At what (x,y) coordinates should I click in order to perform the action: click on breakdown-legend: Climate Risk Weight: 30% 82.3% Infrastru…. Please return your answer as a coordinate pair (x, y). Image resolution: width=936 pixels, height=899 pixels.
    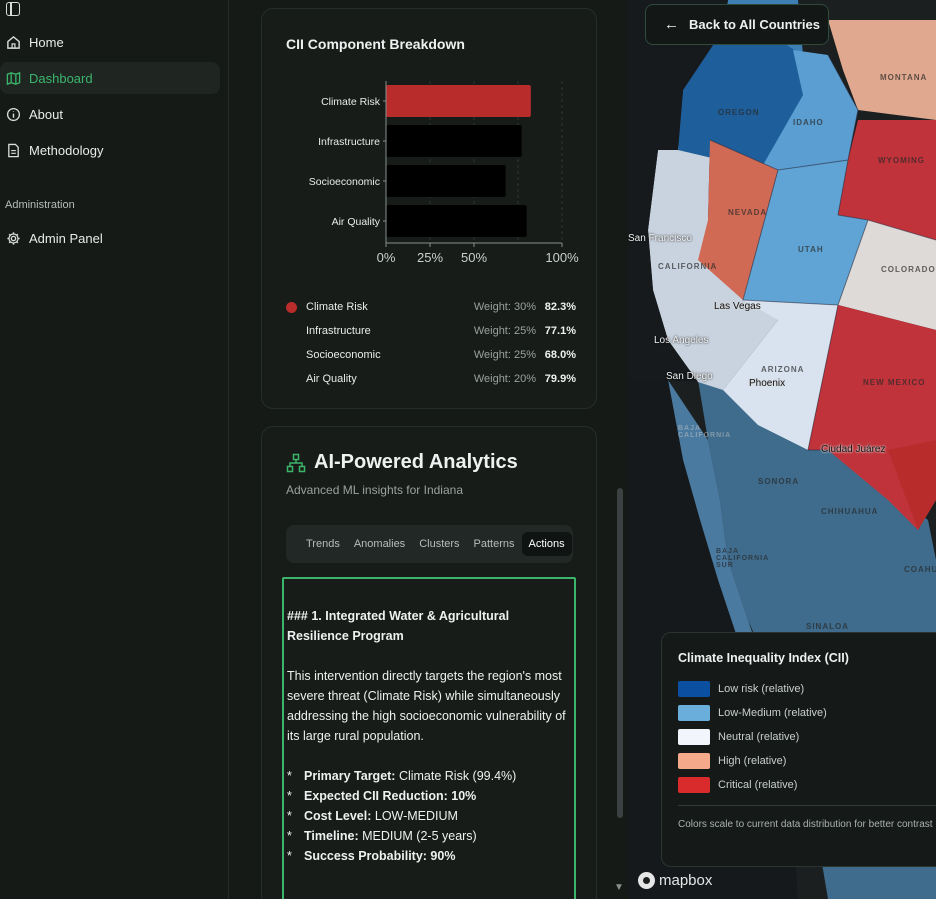
    Looking at the image, I should click on (431, 343).